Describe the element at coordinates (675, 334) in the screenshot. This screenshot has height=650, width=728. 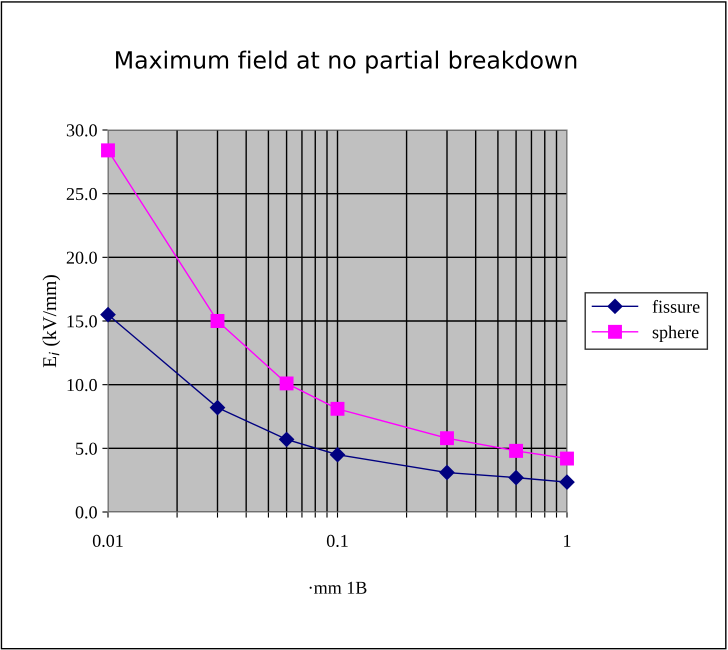
I see `legend-label: sphere` at that location.